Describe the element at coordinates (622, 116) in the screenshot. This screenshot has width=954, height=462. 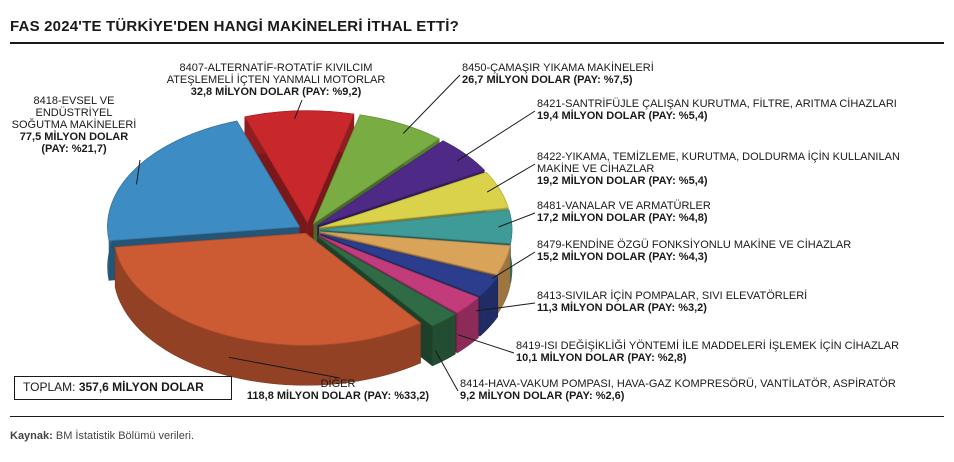
I see `slice-label-8421-value: 19,4 MİLYON DOLAR (PAY: %5,4)` at that location.